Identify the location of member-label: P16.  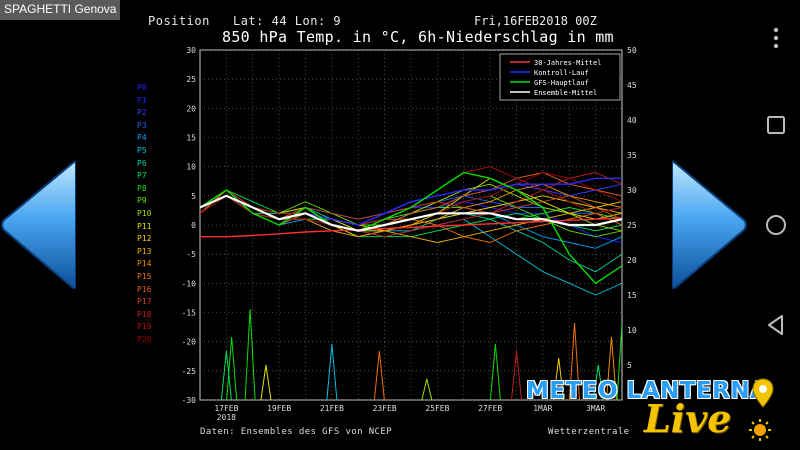
(144, 289).